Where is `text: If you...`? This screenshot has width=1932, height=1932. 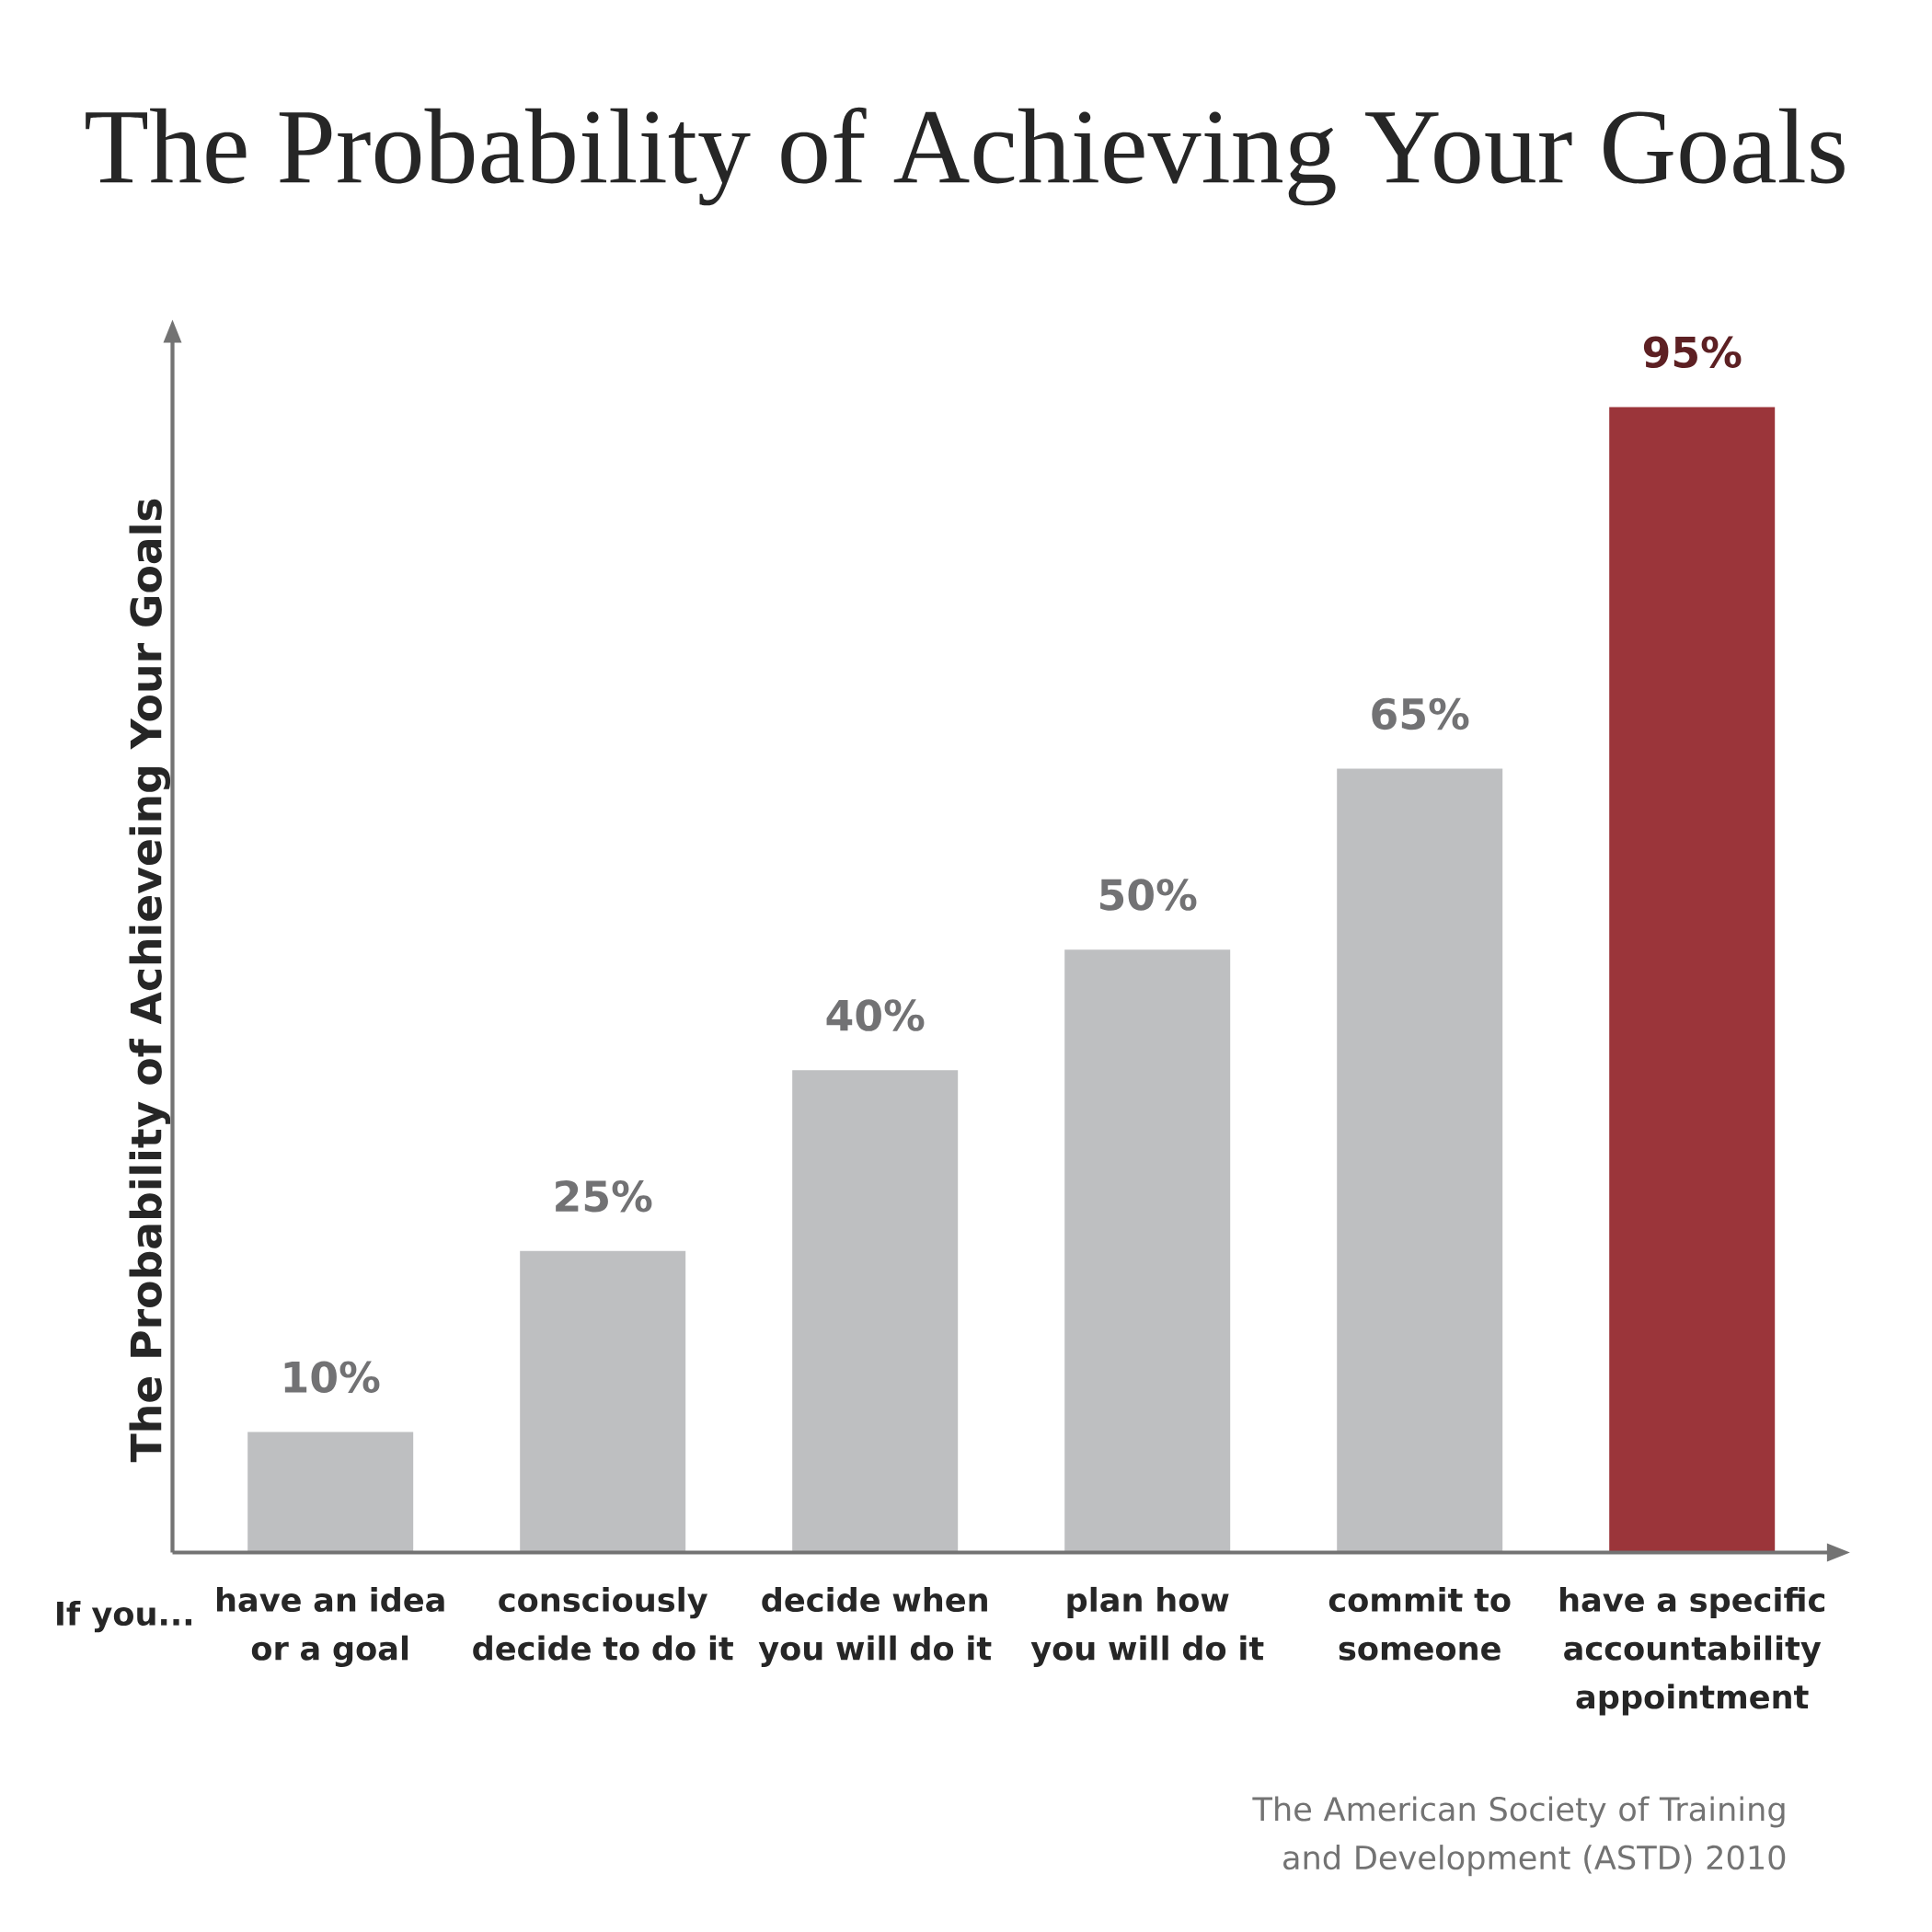
text: If you... is located at coordinates (124, 1616).